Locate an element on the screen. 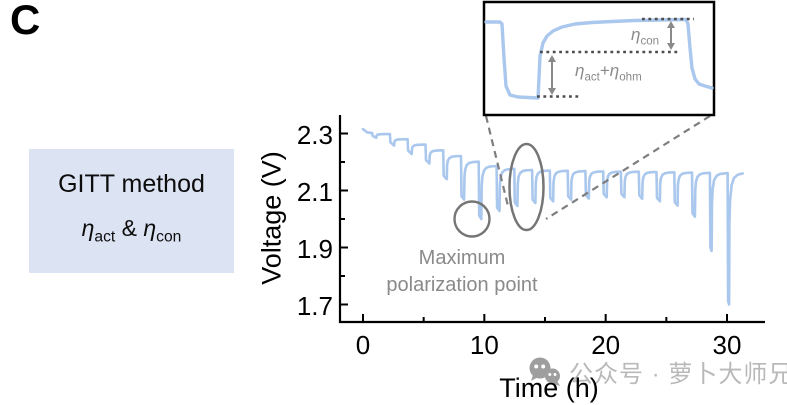  x-tick-label: 30 is located at coordinates (727, 345).